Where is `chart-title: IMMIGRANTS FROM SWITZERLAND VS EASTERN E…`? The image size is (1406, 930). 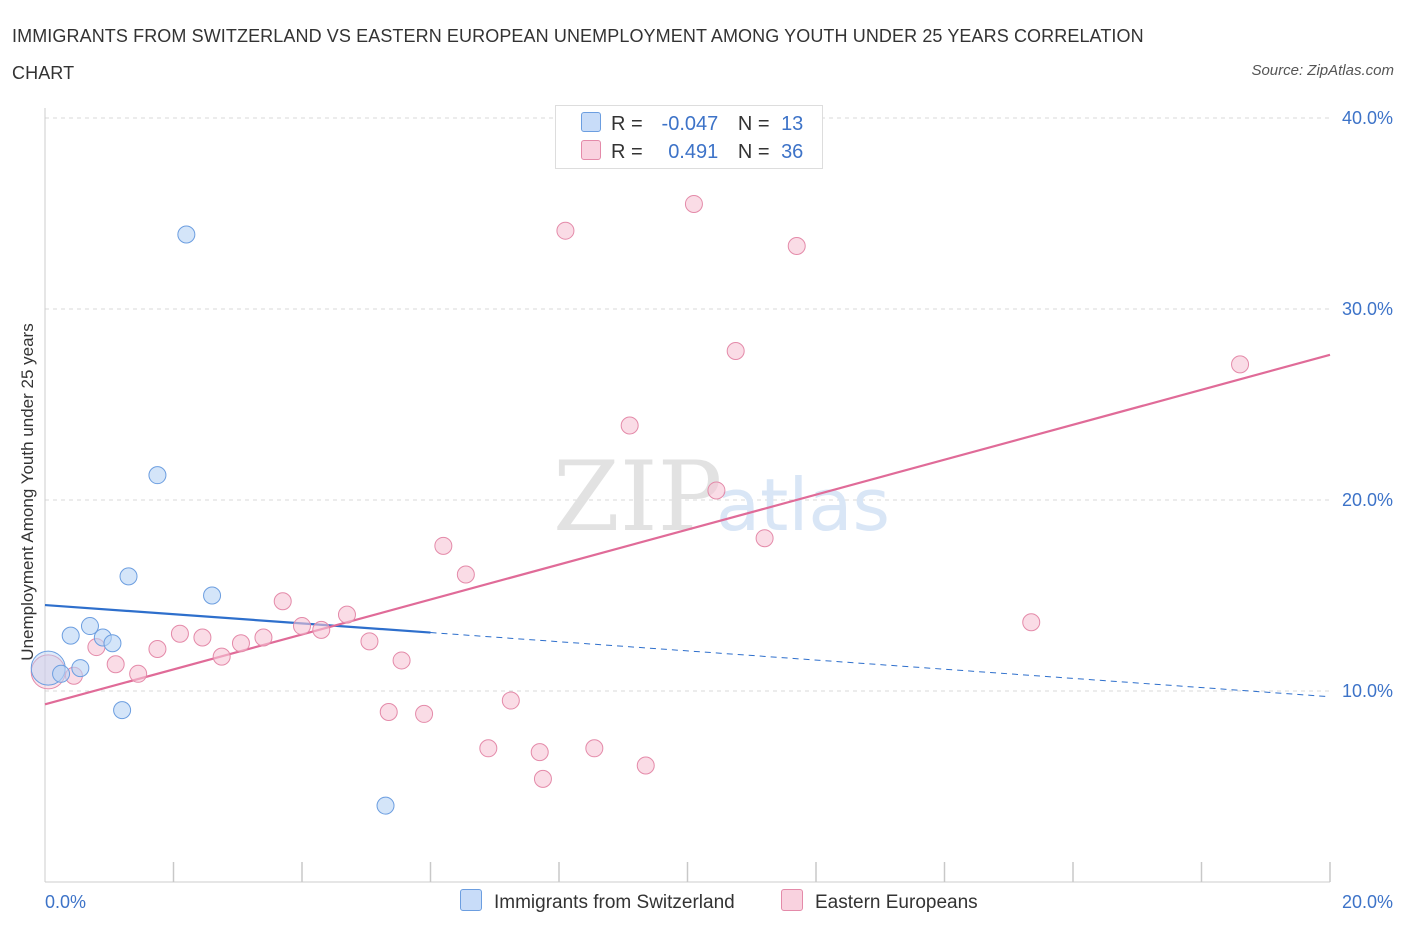
chart-title: IMMIGRANTS FROM SWITZERLAND VS EASTERN E… is located at coordinates (578, 54).